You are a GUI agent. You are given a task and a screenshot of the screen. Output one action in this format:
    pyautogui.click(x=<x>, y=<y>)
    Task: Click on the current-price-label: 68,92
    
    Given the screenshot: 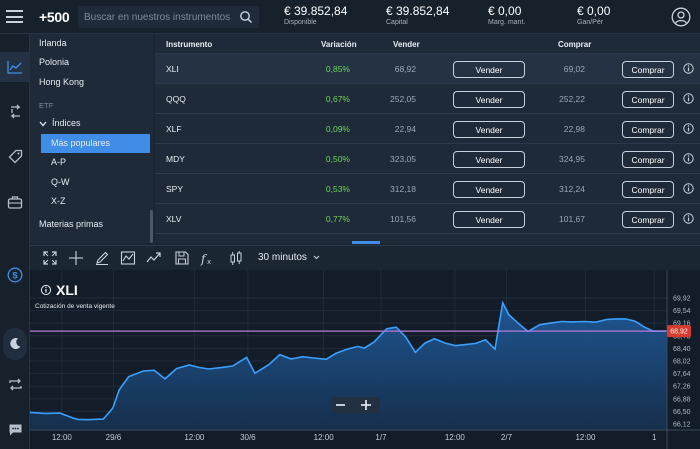 What is the action you would take?
    pyautogui.click(x=679, y=332)
    